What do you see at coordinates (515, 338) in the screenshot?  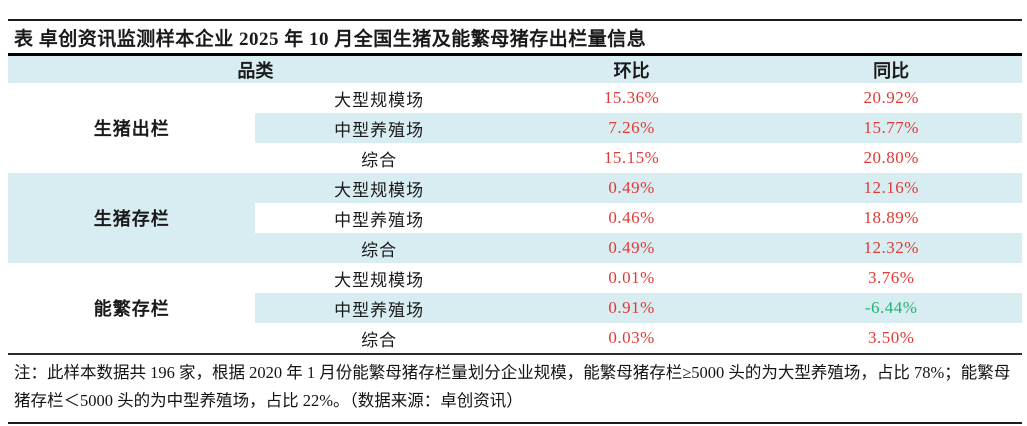 I see `table-row: 综合 0.03% 3.50%` at bounding box center [515, 338].